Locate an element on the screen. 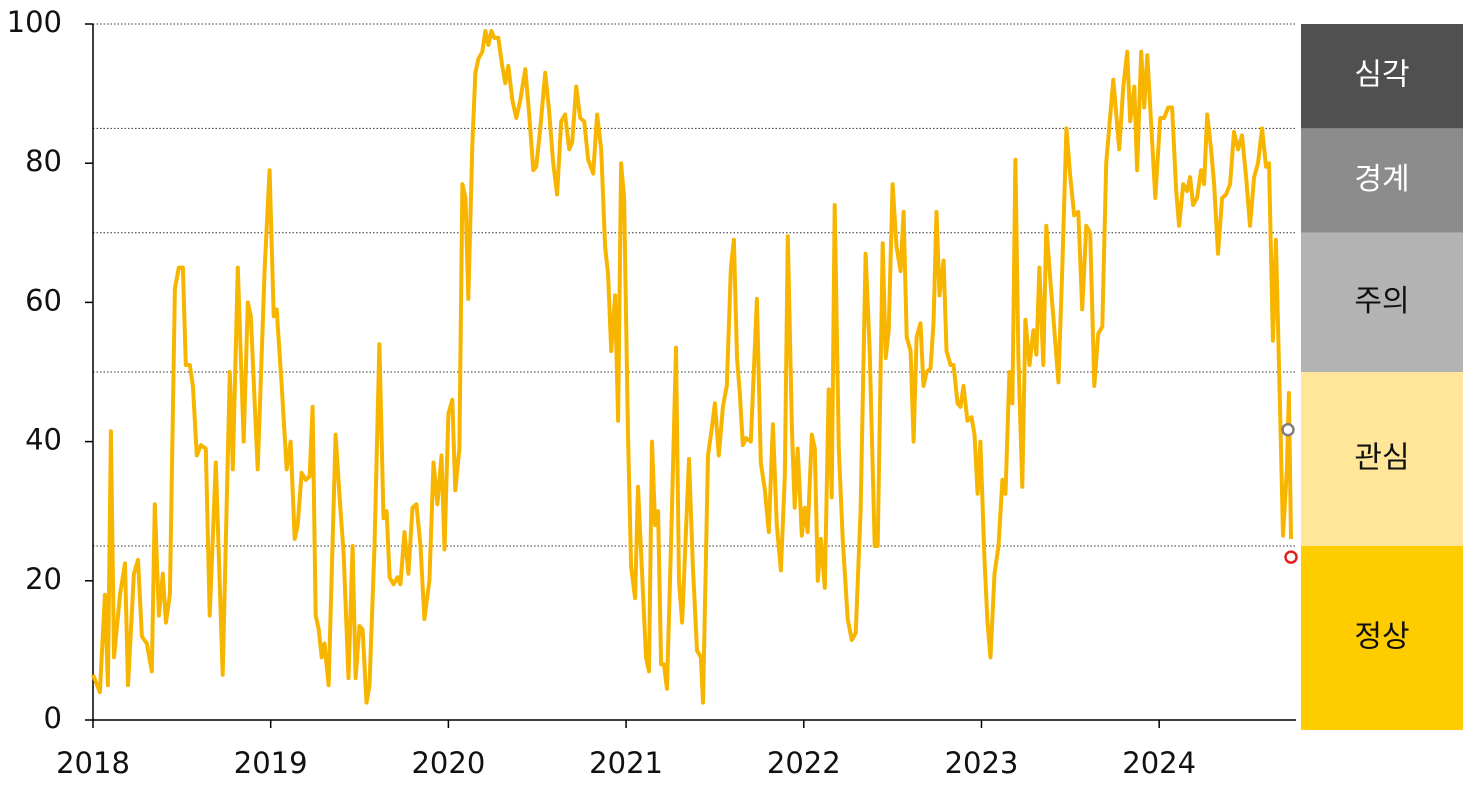 This screenshot has width=1471, height=786. zone-label: 정상 is located at coordinates (1381, 637).